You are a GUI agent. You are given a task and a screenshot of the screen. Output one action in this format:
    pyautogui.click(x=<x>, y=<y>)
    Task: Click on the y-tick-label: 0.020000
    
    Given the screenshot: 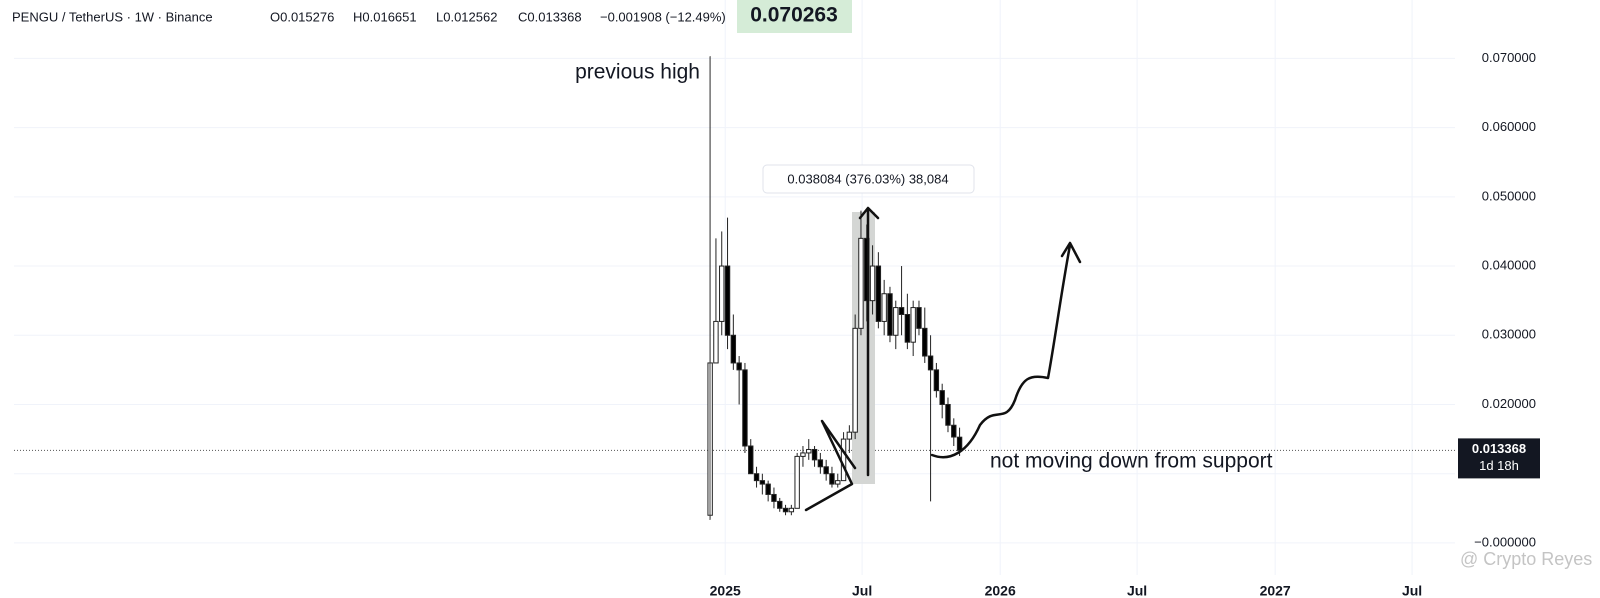 What is the action you would take?
    pyautogui.click(x=1509, y=403)
    